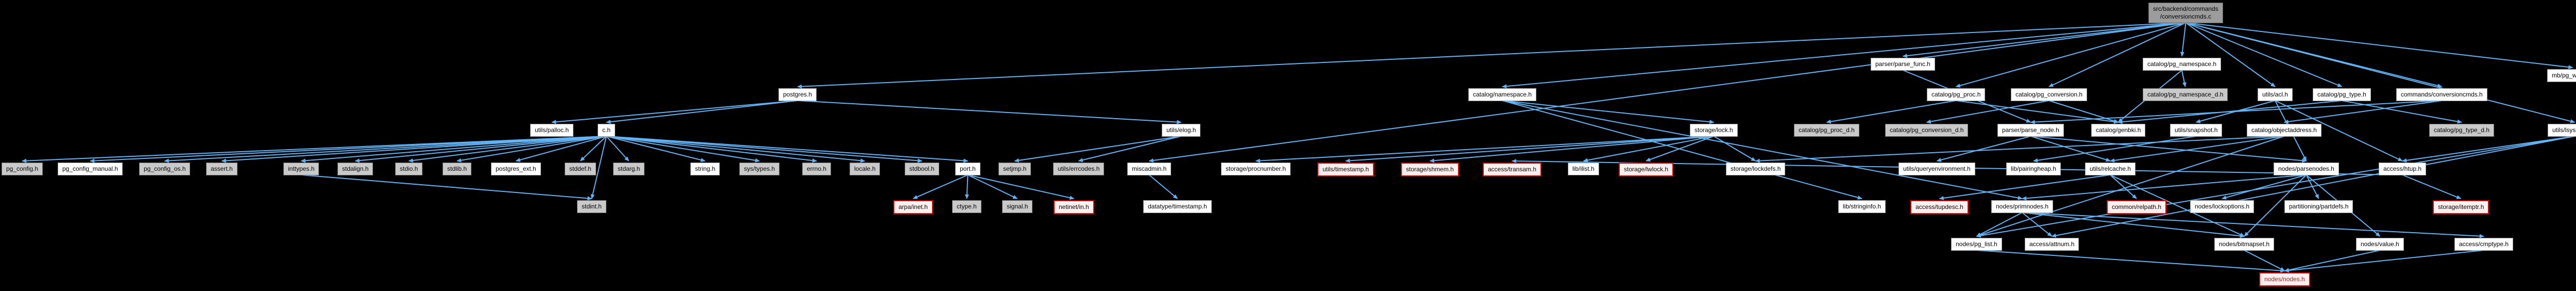  Describe the element at coordinates (2562, 130) in the screenshot. I see `graph-node-lsyscache: utils/lsyscache.h` at that location.